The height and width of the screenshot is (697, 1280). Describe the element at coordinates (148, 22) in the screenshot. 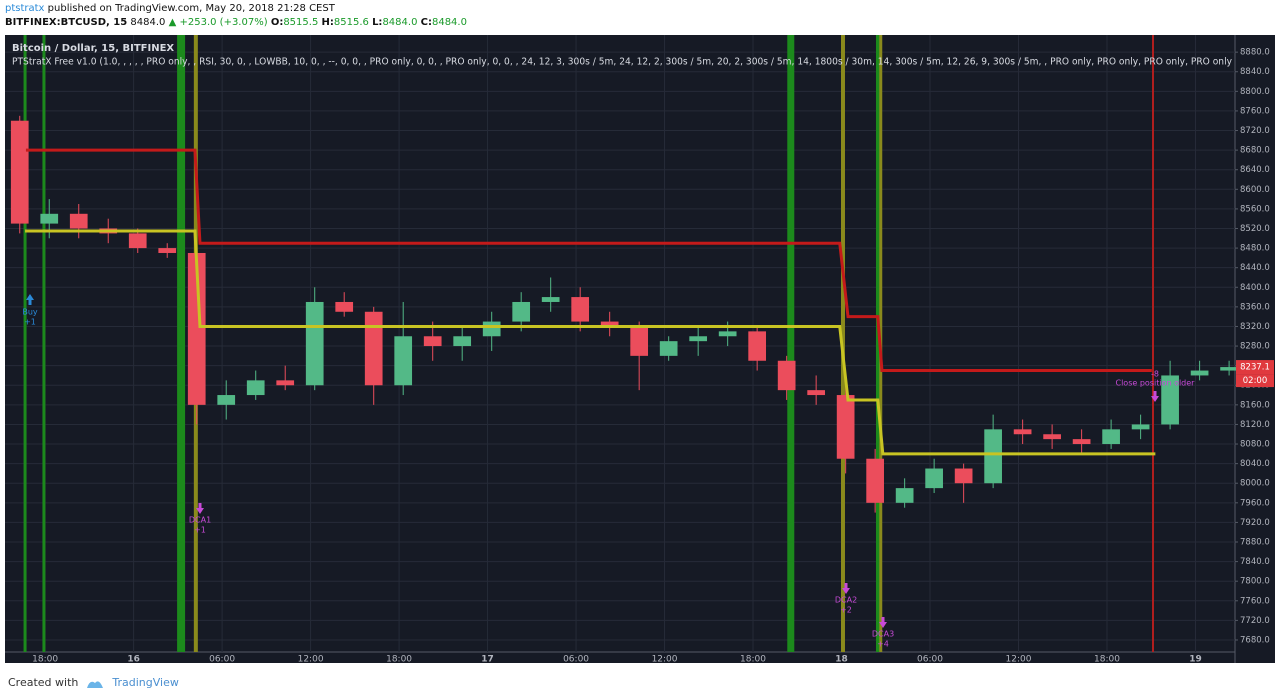

I see `price: 8484.0` at that location.